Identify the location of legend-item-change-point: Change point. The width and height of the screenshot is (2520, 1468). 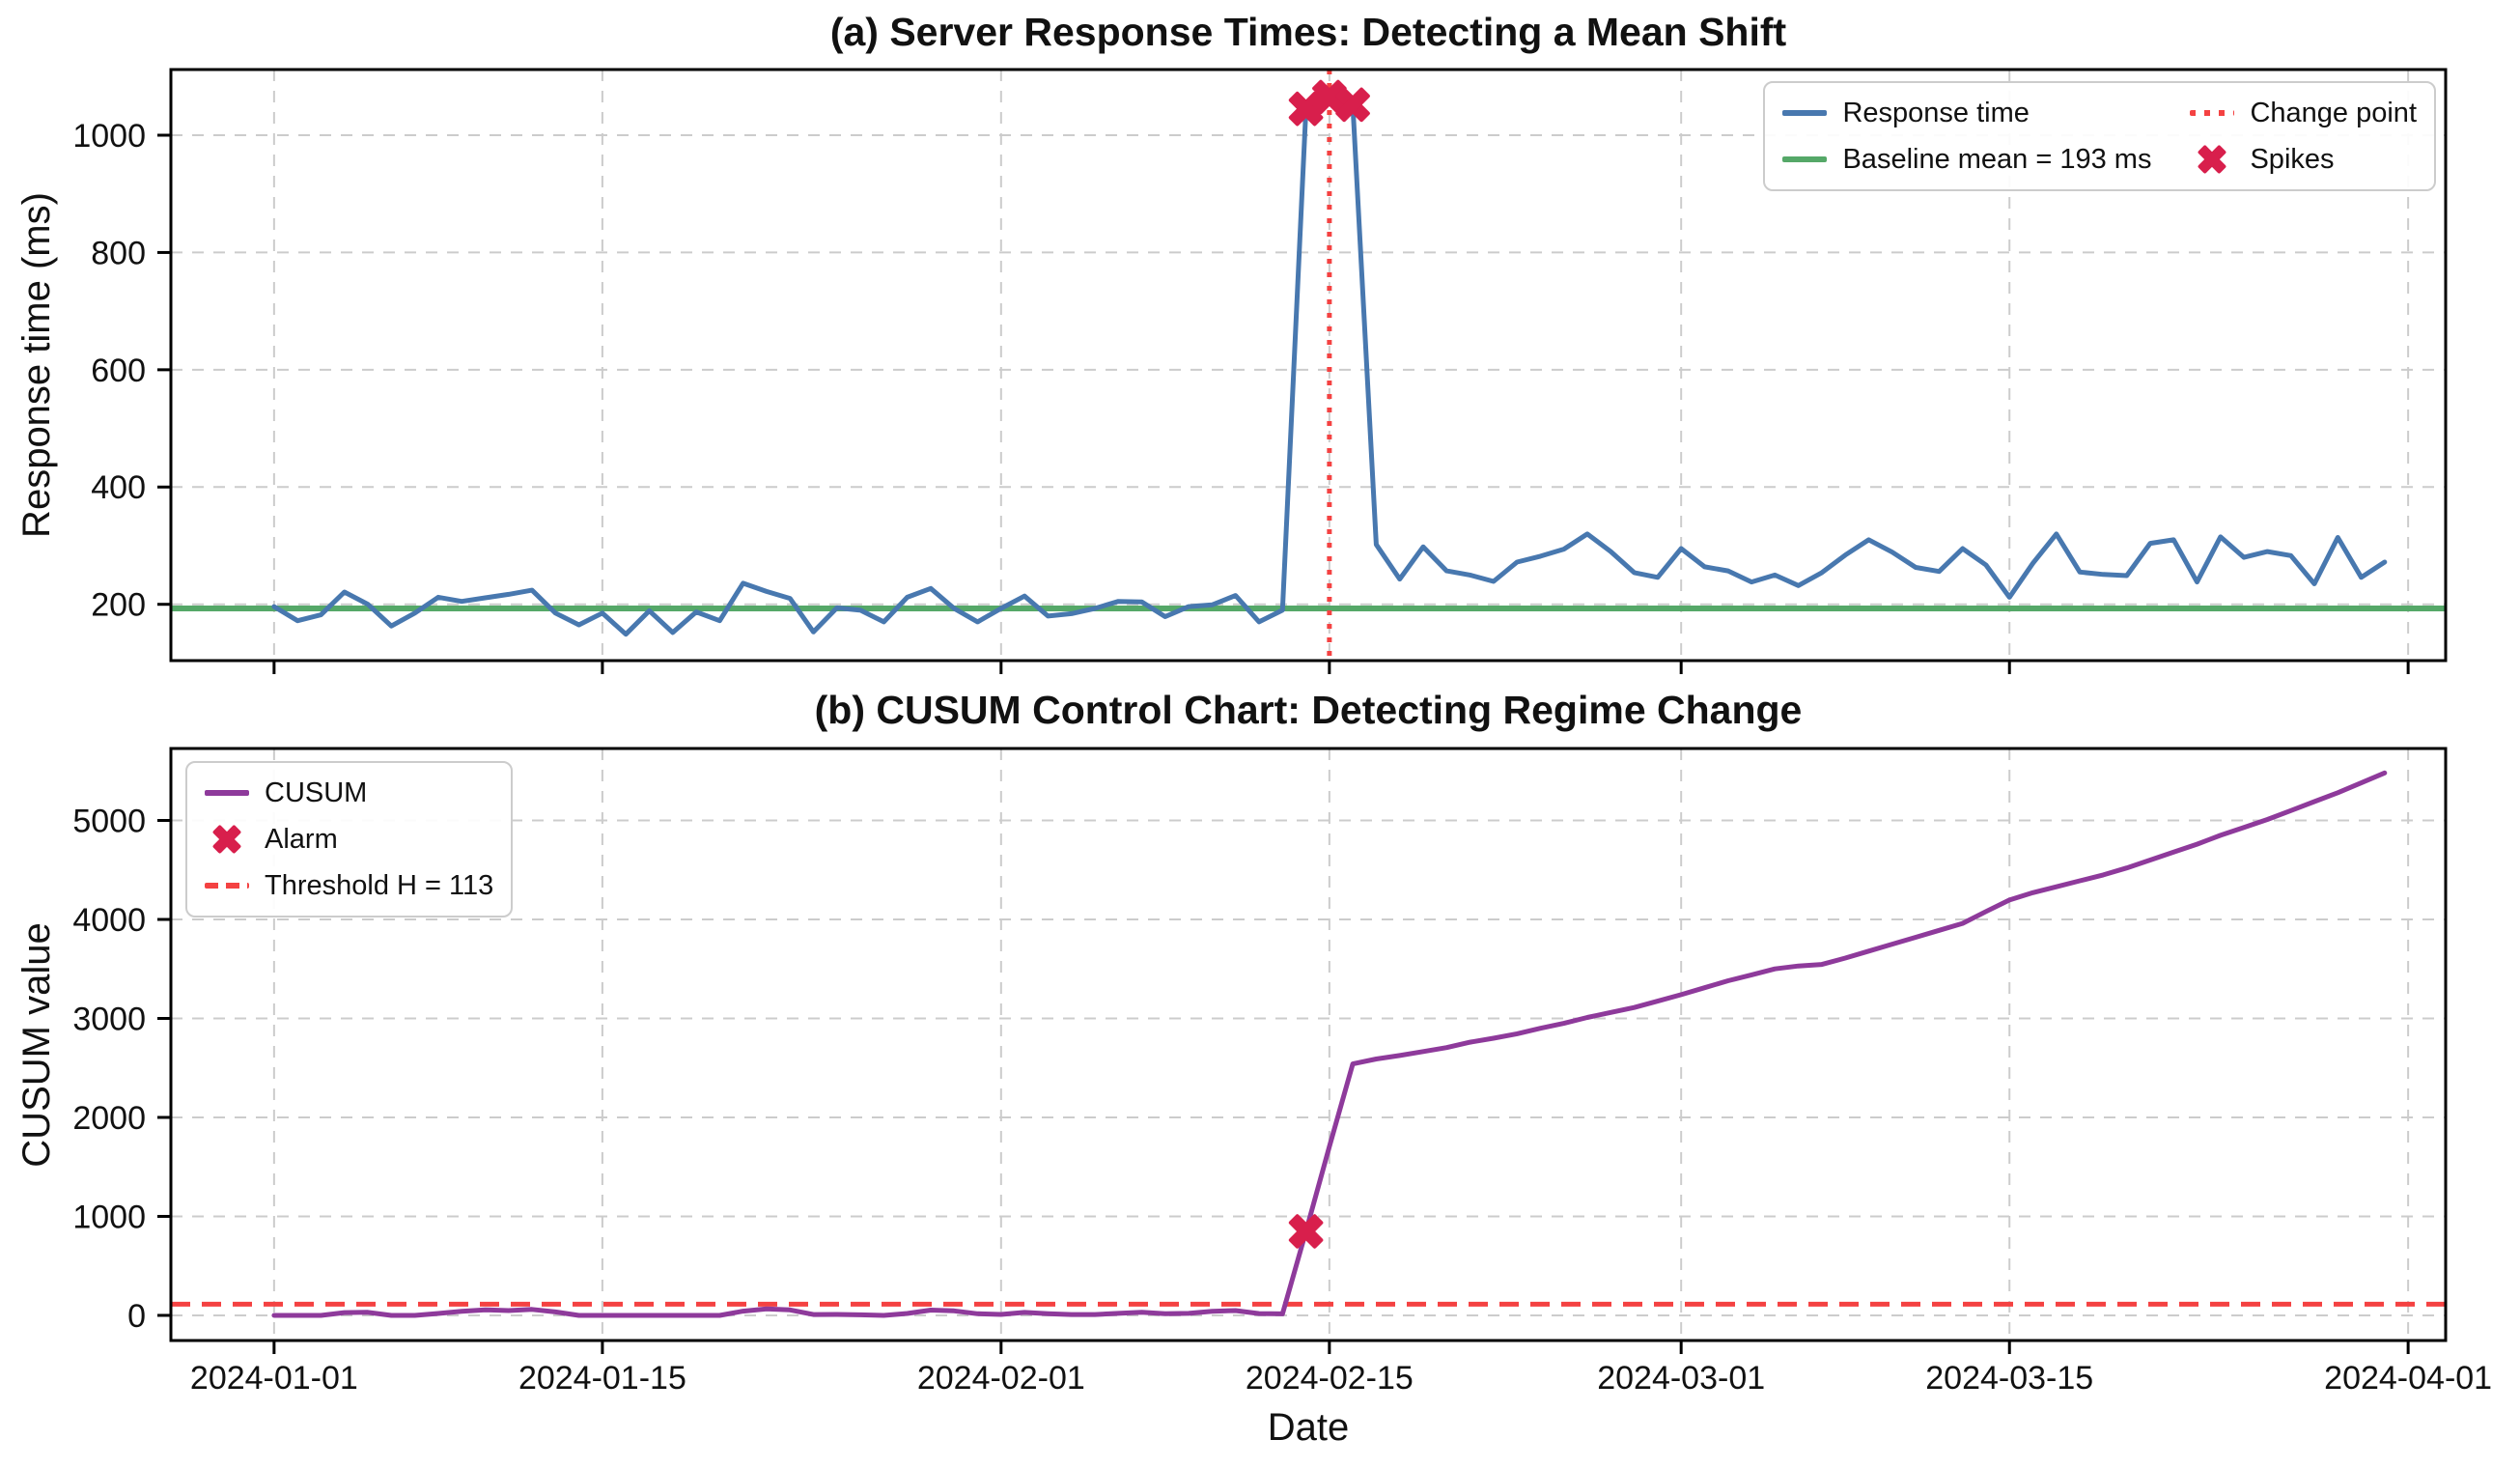
(2304, 113).